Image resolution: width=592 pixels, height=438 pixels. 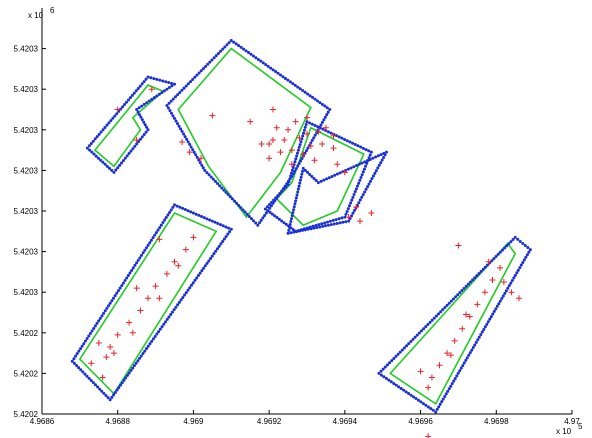 What do you see at coordinates (193, 421) in the screenshot?
I see `x-tick-label: 4.969` at bounding box center [193, 421].